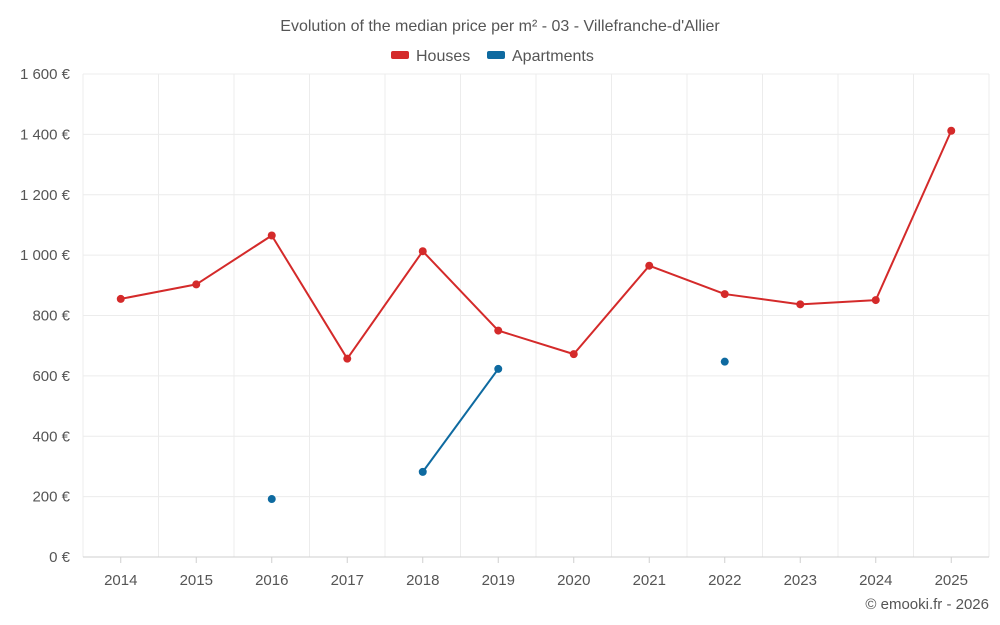 Image resolution: width=1000 pixels, height=625 pixels. What do you see at coordinates (724, 361) in the screenshot?
I see `data-point-apartments-2022` at bounding box center [724, 361].